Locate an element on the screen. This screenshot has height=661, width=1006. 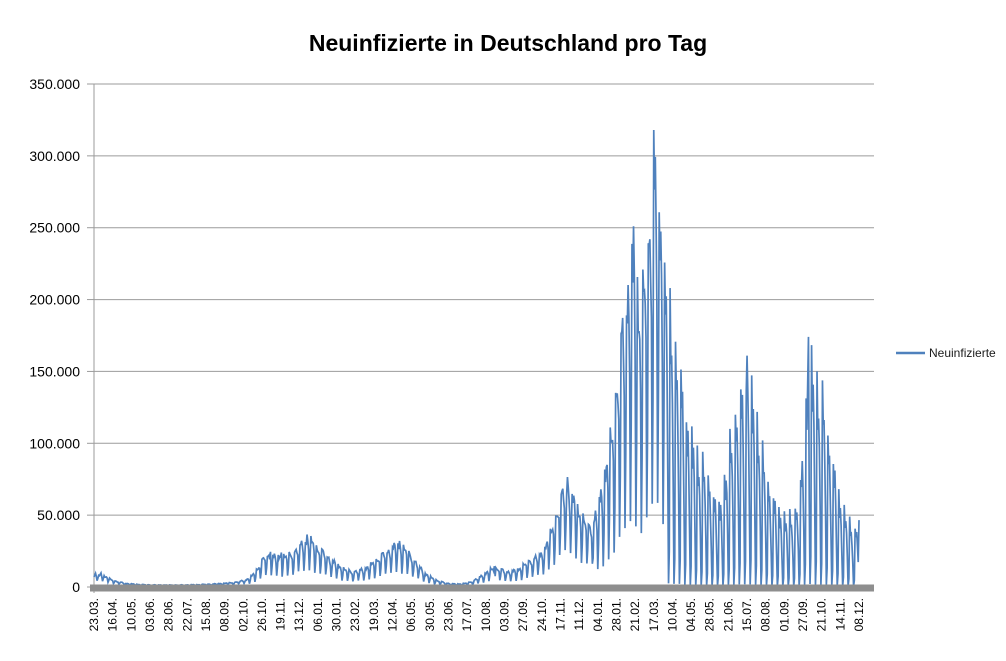
y-axis-label: 150.000 is located at coordinates (54, 371).